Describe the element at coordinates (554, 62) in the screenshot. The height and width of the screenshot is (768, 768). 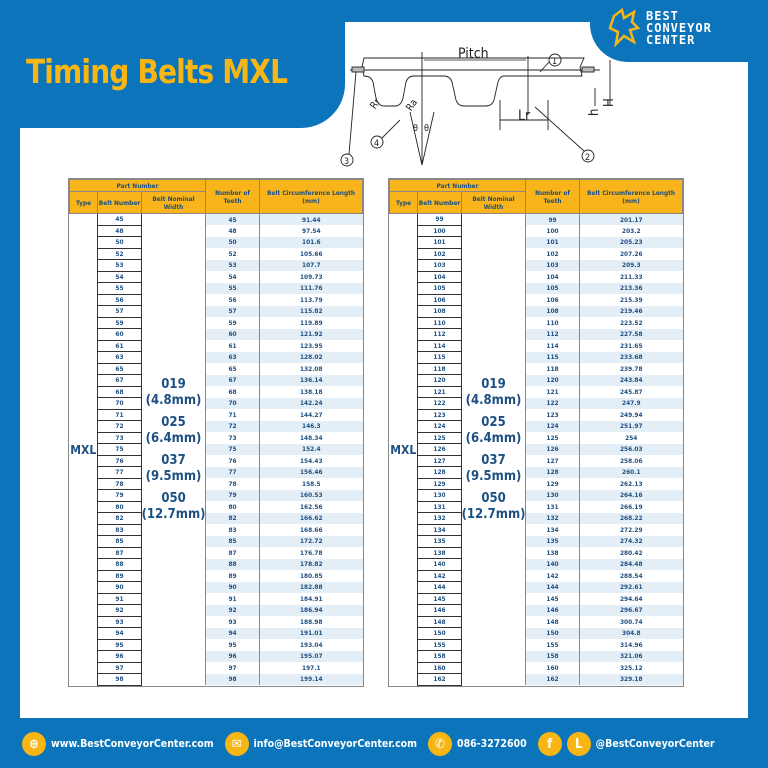
I see `callout-1: 1` at that location.